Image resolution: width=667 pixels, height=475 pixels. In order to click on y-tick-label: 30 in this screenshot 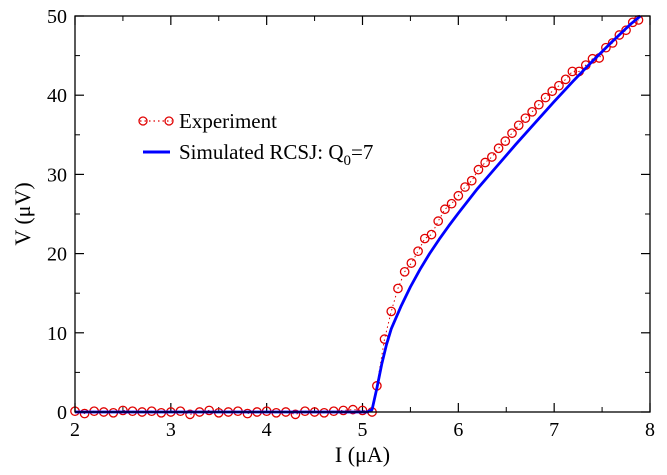, I will do `click(57, 175)`.